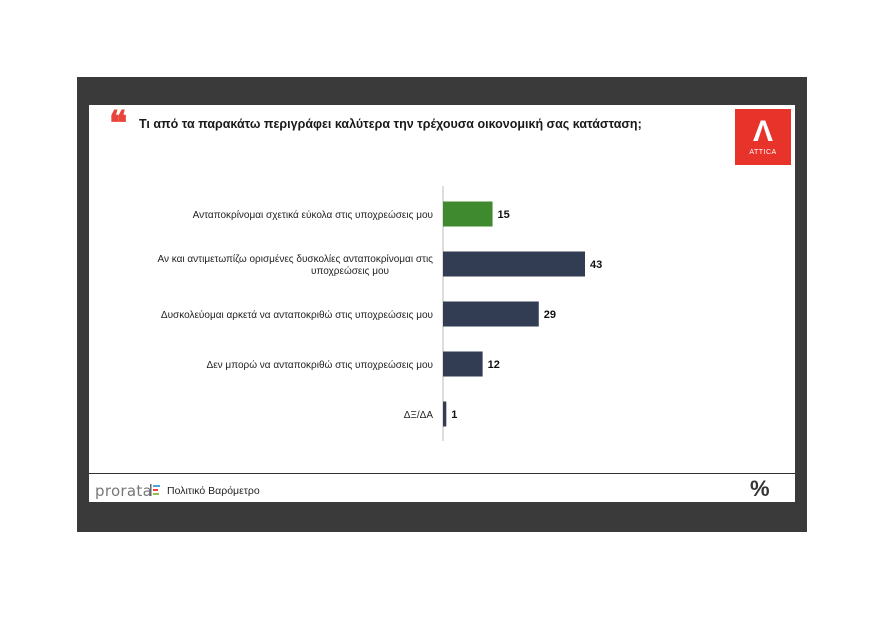 The height and width of the screenshot is (623, 880). I want to click on category-label: ΔΞ/ΔΑ, so click(419, 415).